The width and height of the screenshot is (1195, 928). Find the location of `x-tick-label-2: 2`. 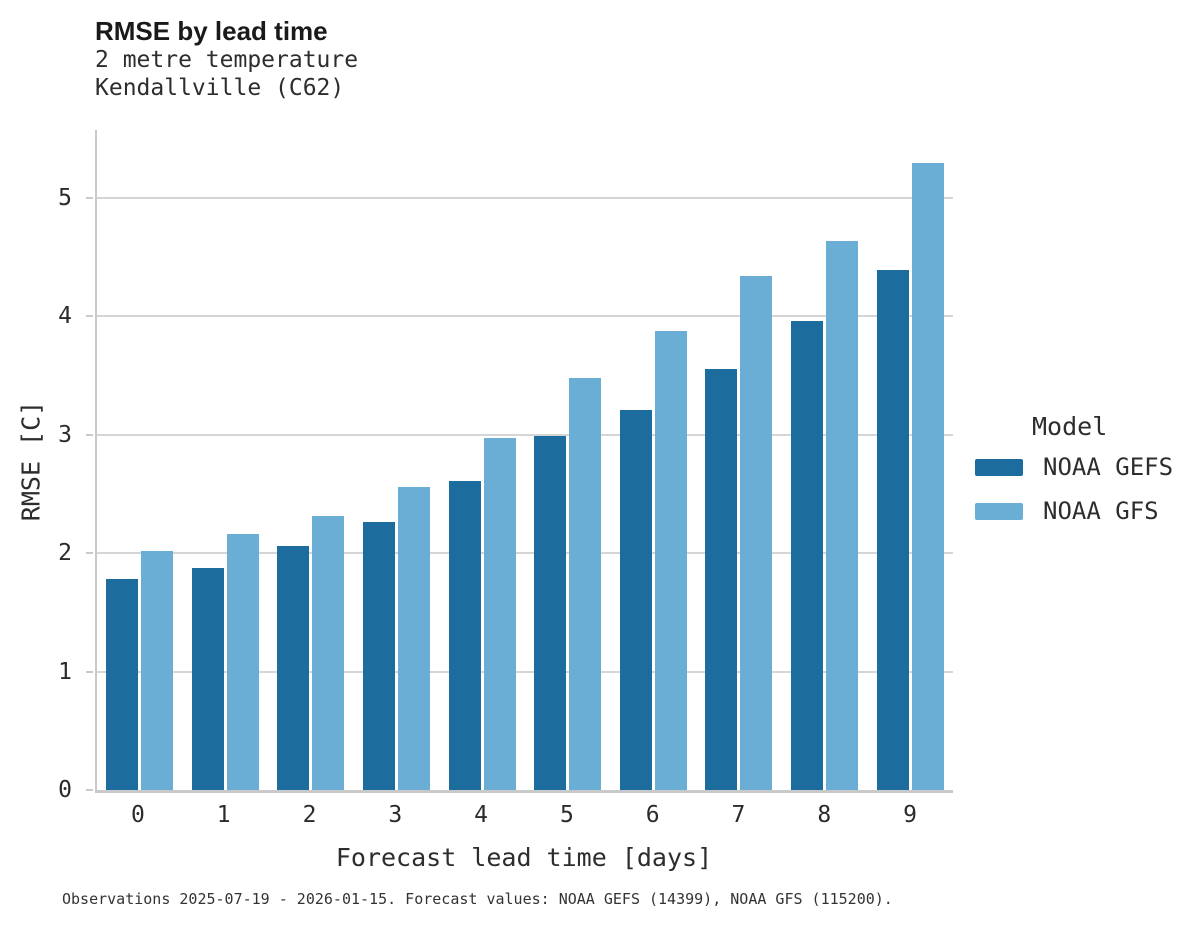

x-tick-label-2: 2 is located at coordinates (309, 815).